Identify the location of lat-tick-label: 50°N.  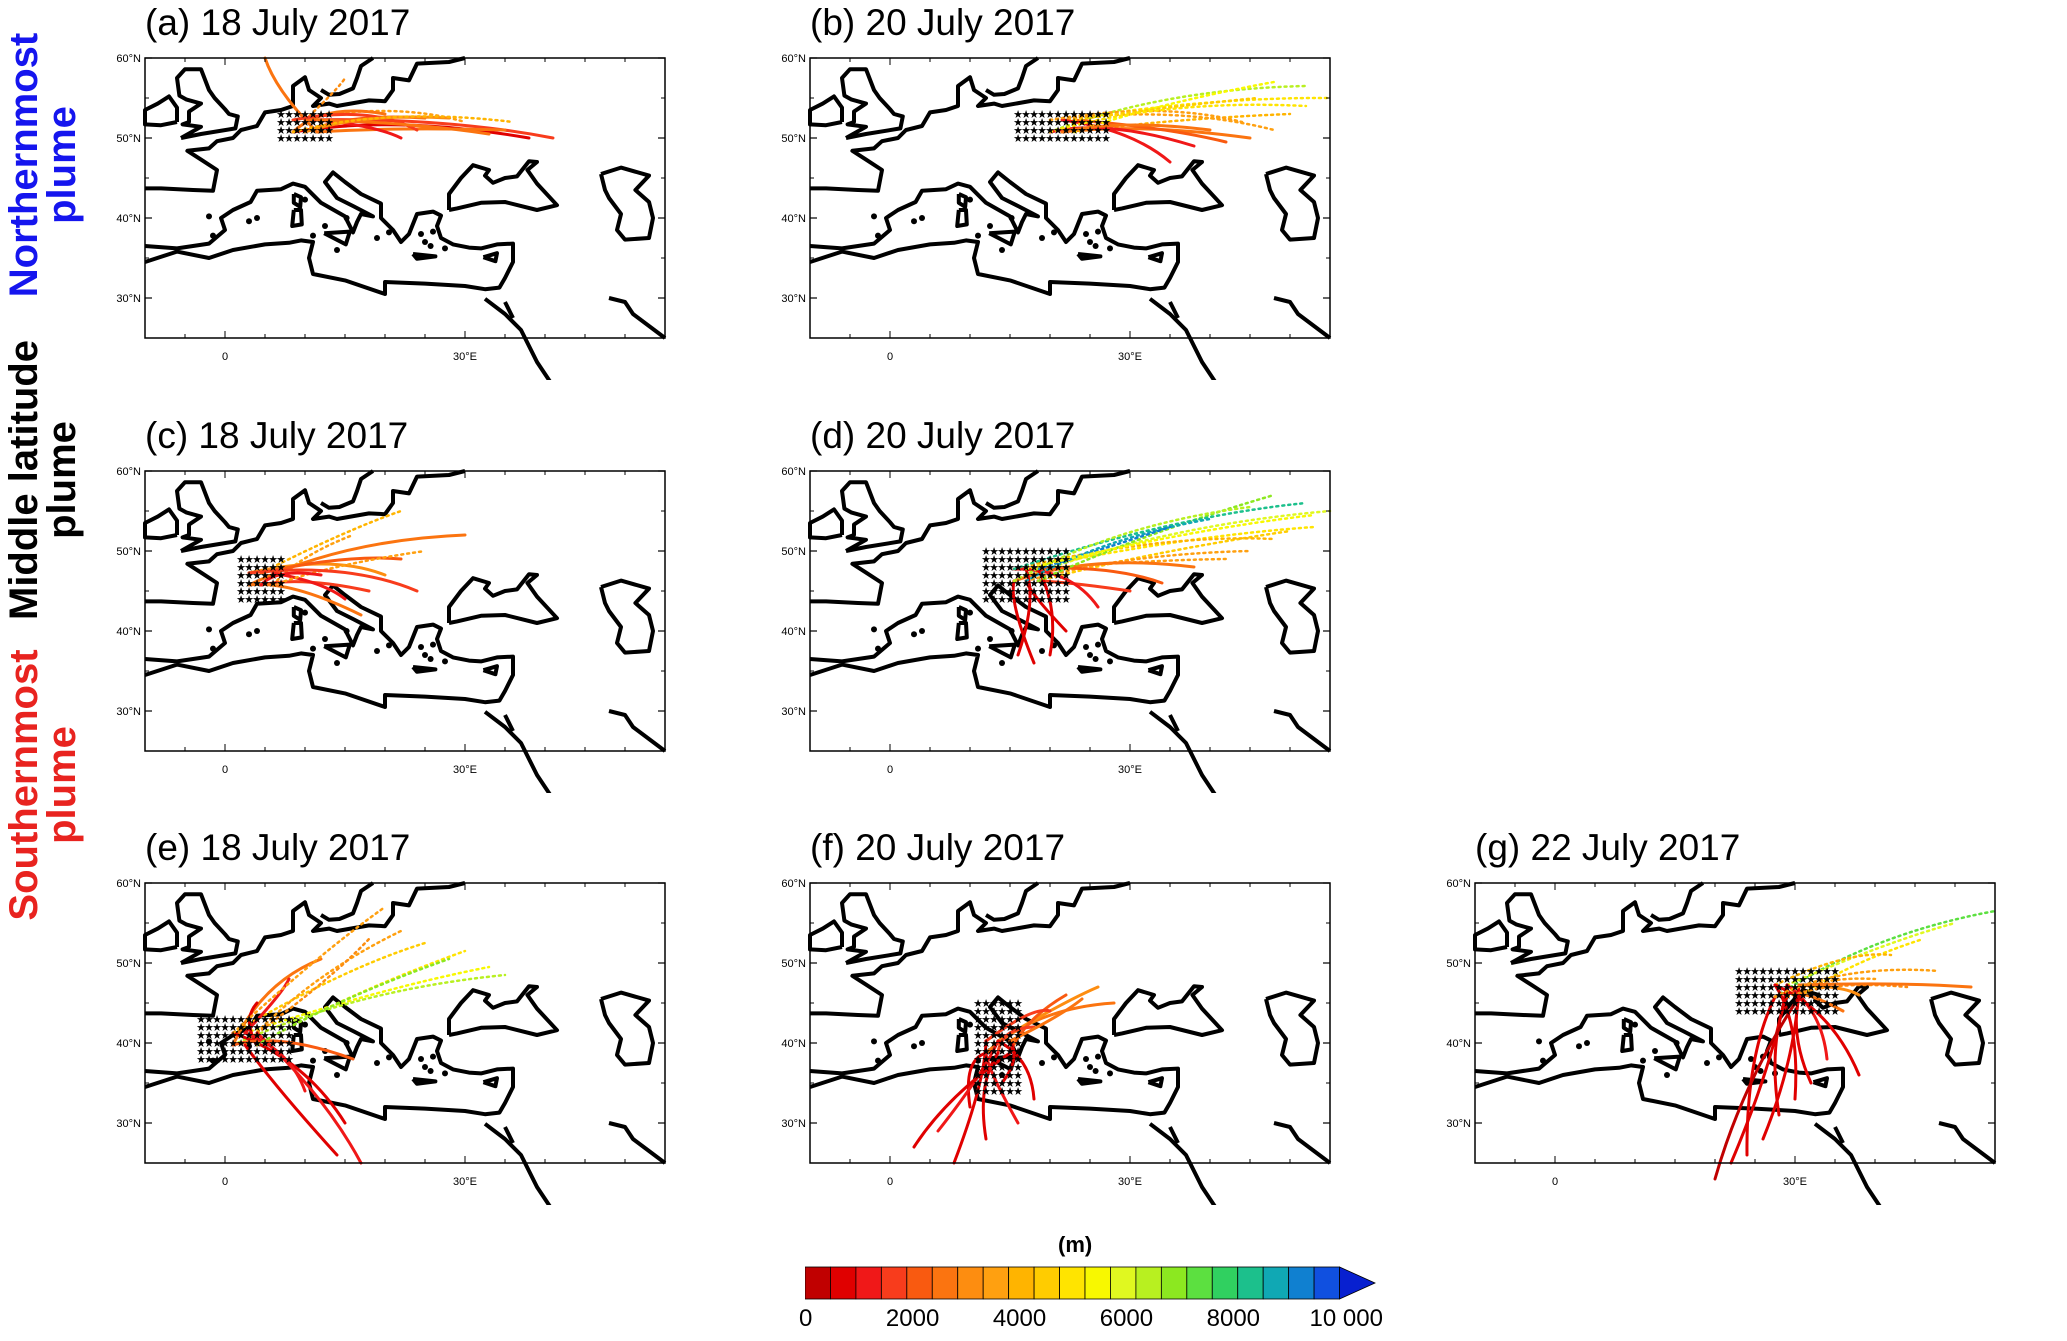
(793, 552).